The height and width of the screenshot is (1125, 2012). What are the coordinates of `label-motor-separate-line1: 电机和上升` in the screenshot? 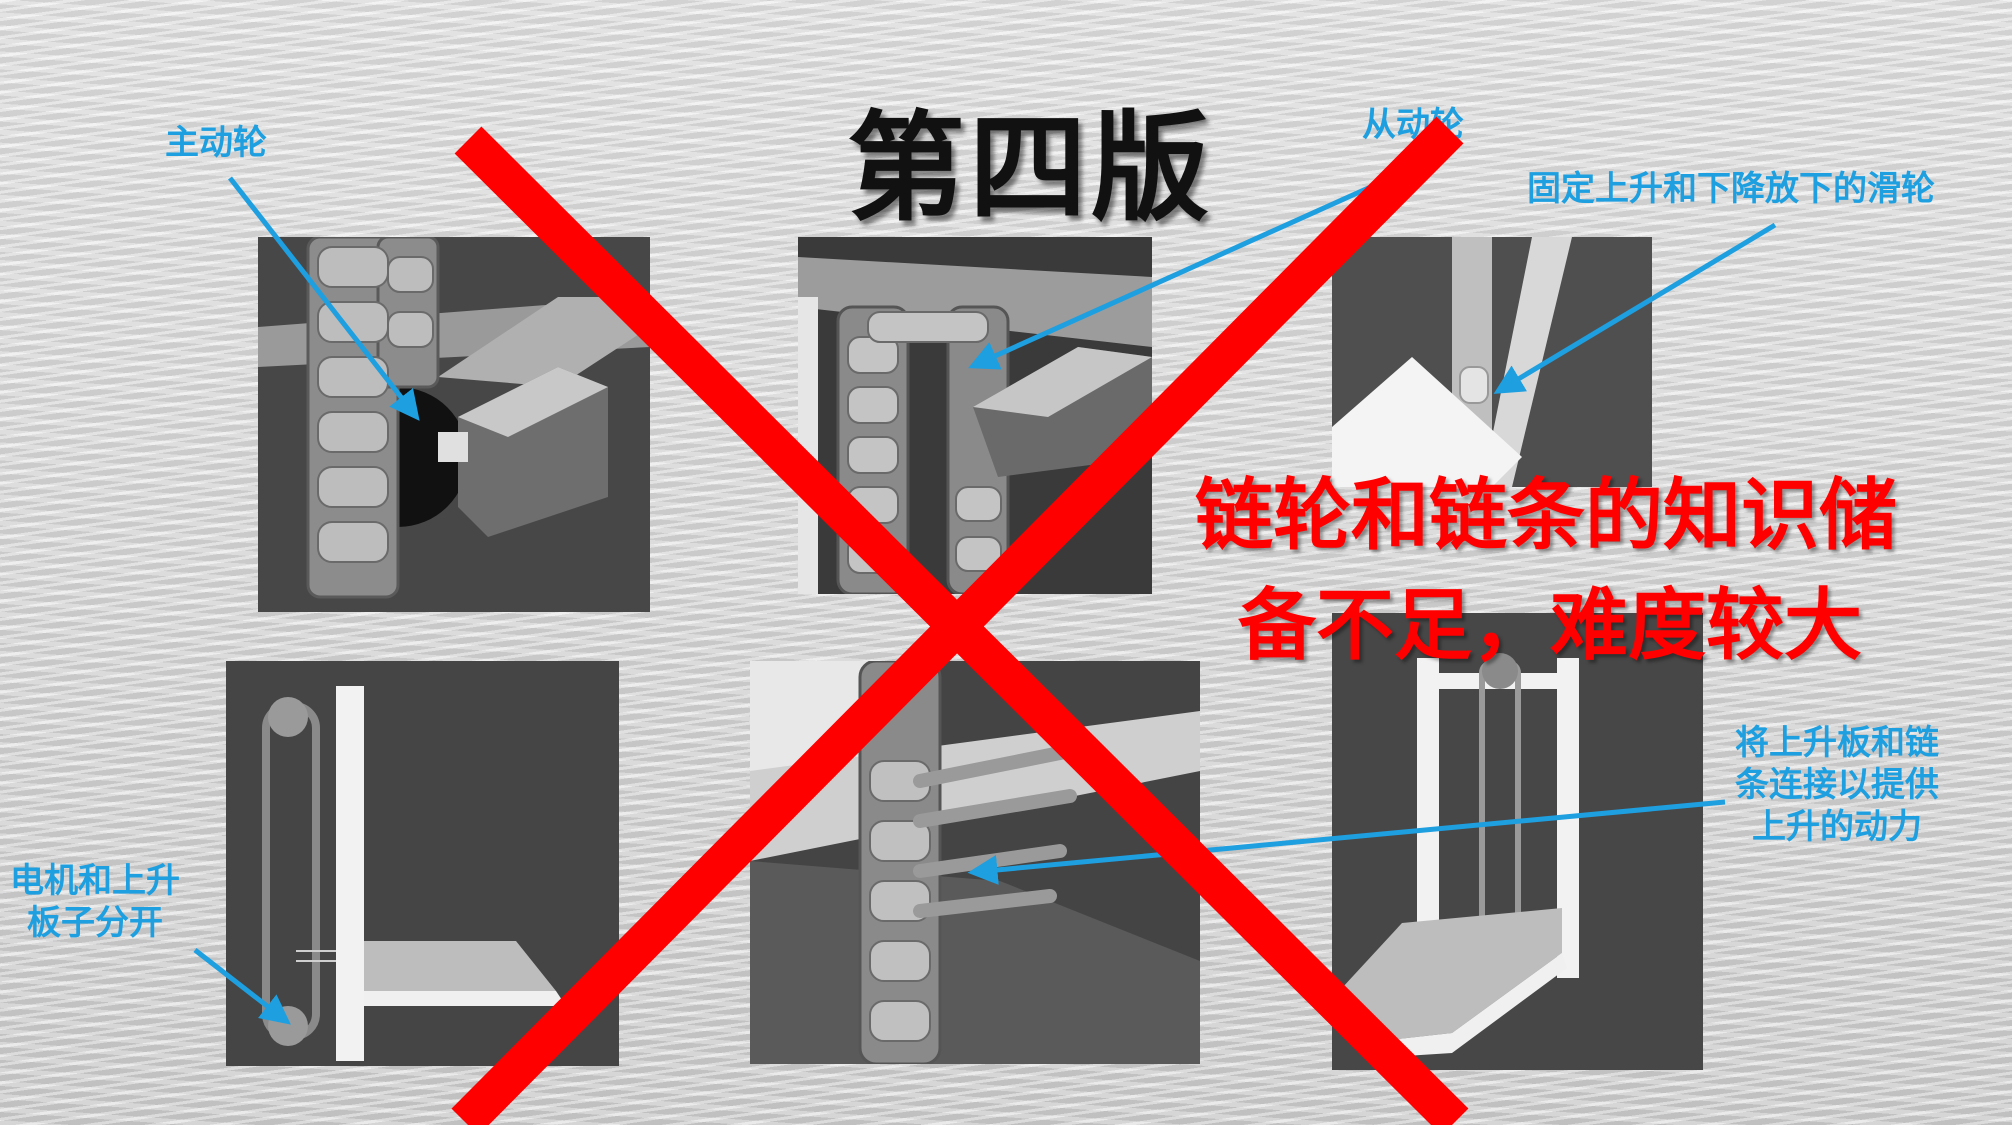 It's located at (95, 881).